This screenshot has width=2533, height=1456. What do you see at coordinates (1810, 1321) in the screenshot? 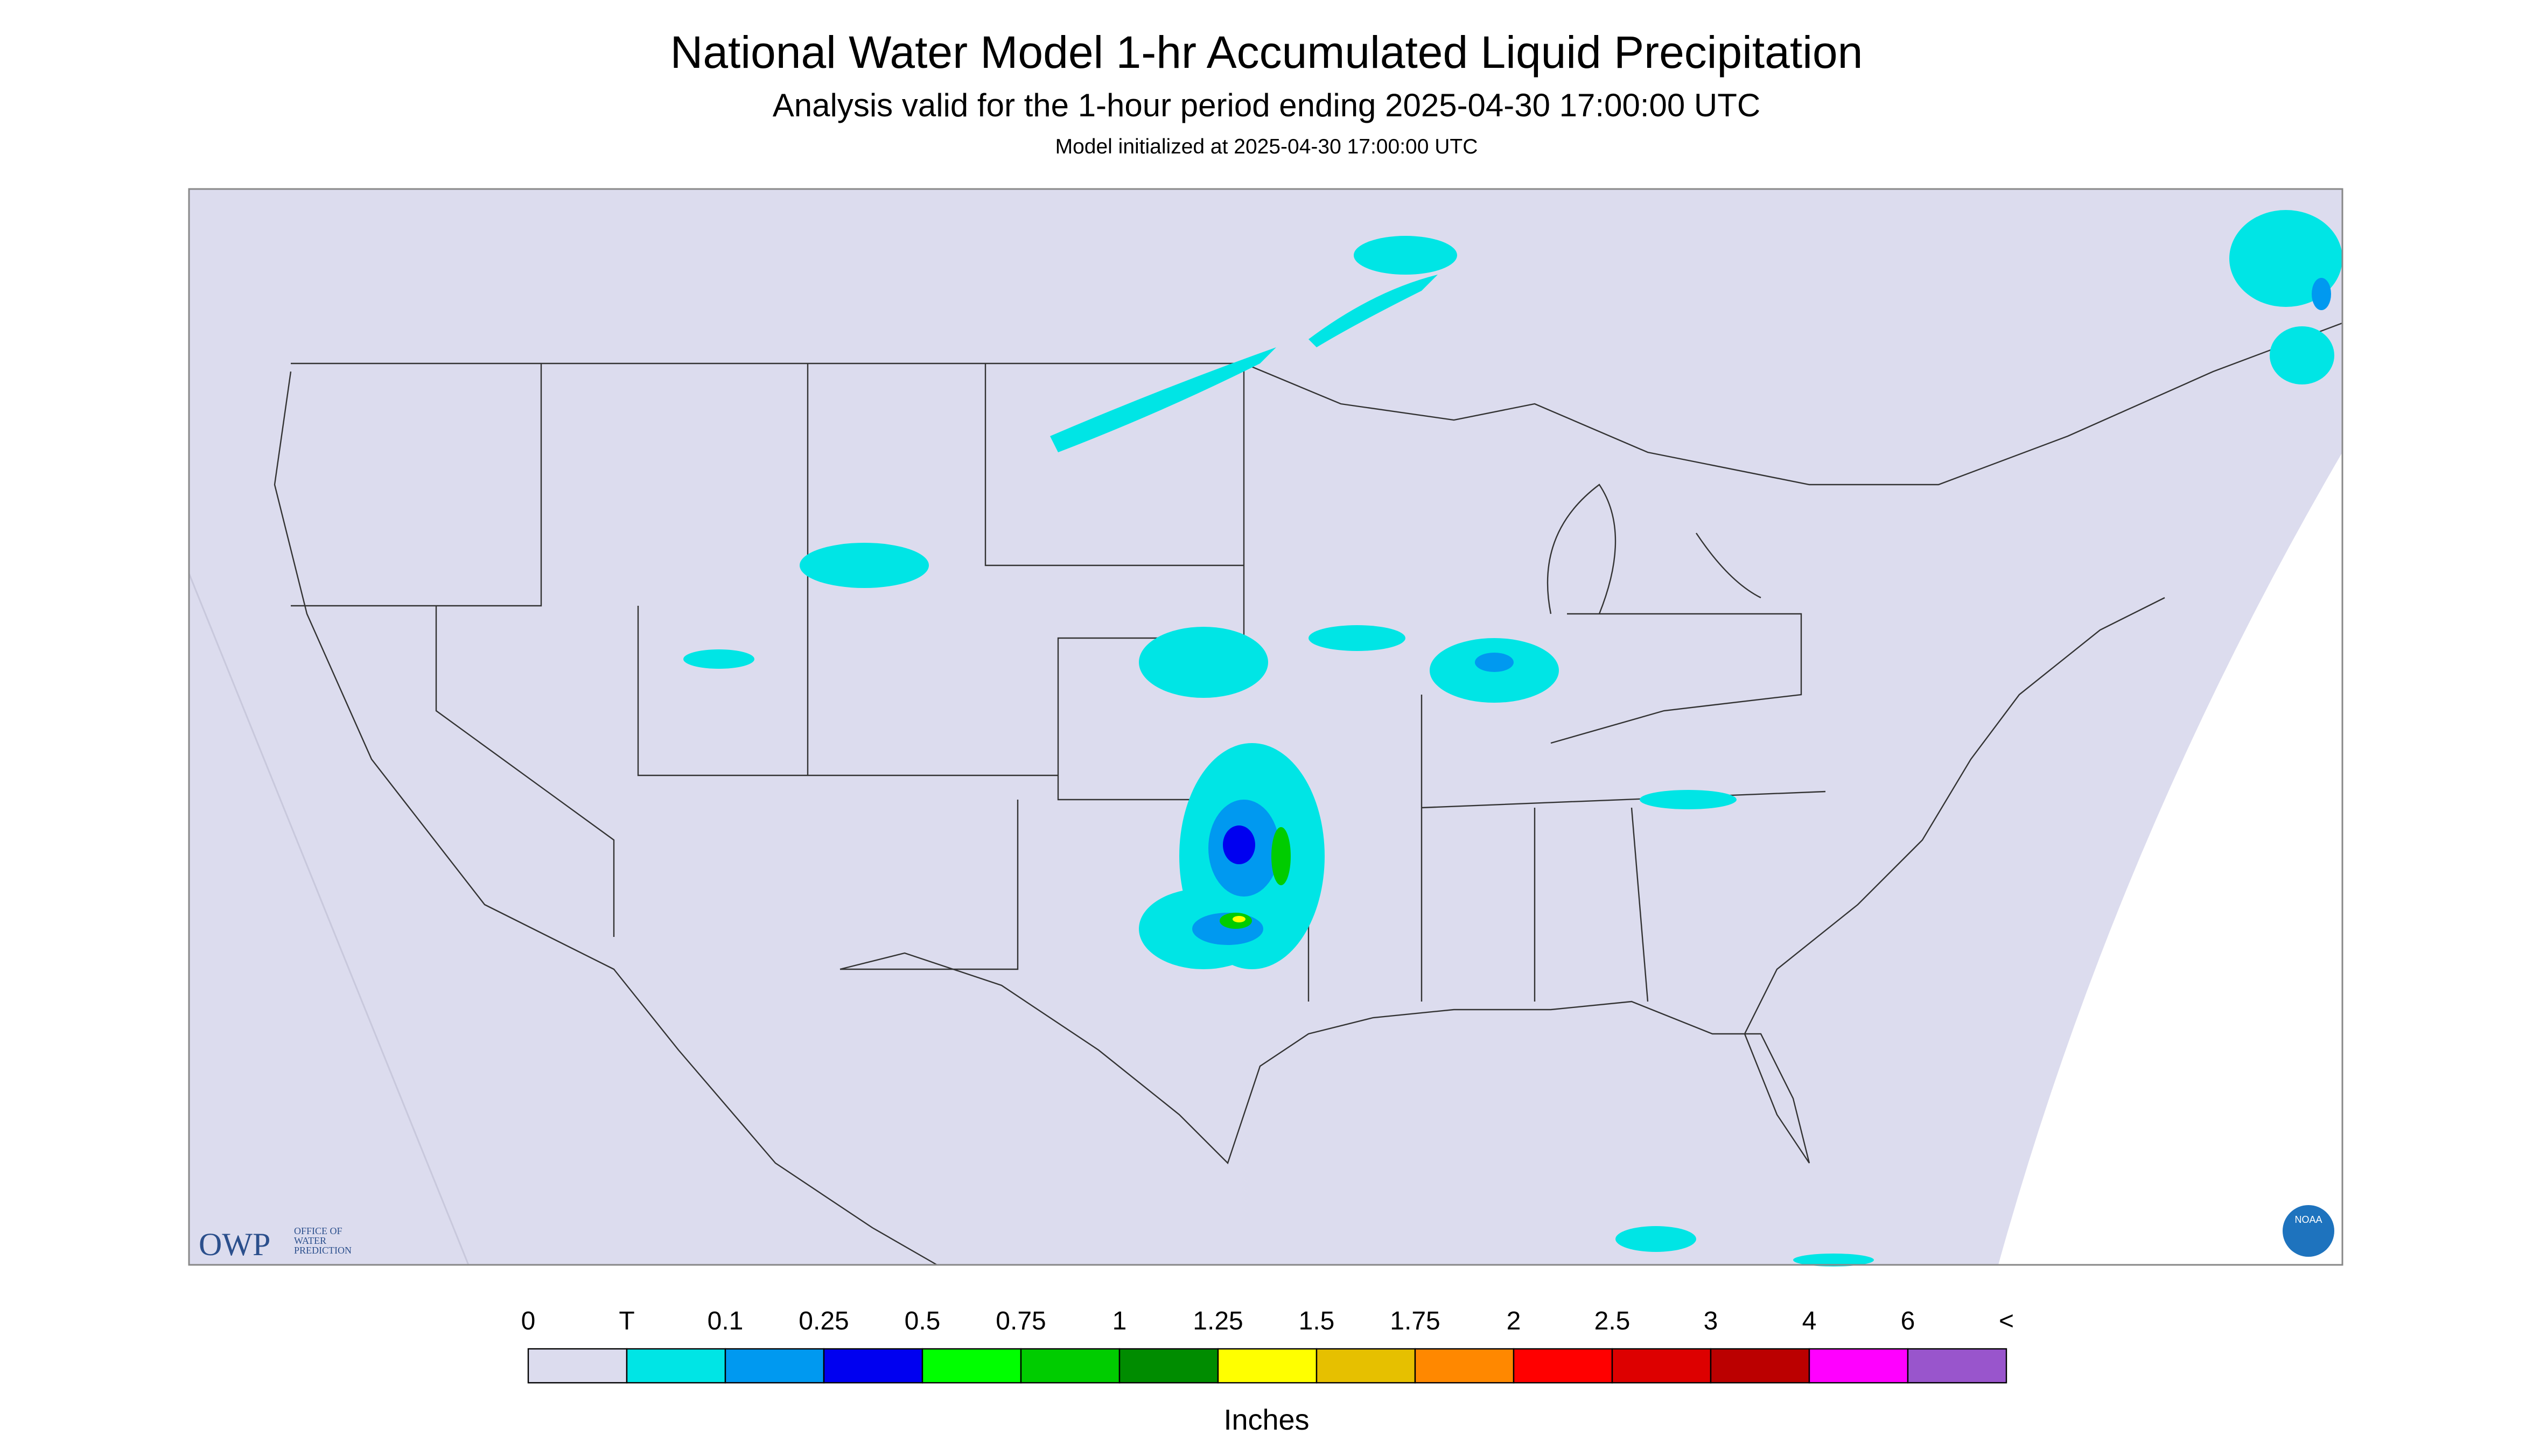
I see `legend-label: 4` at bounding box center [1810, 1321].